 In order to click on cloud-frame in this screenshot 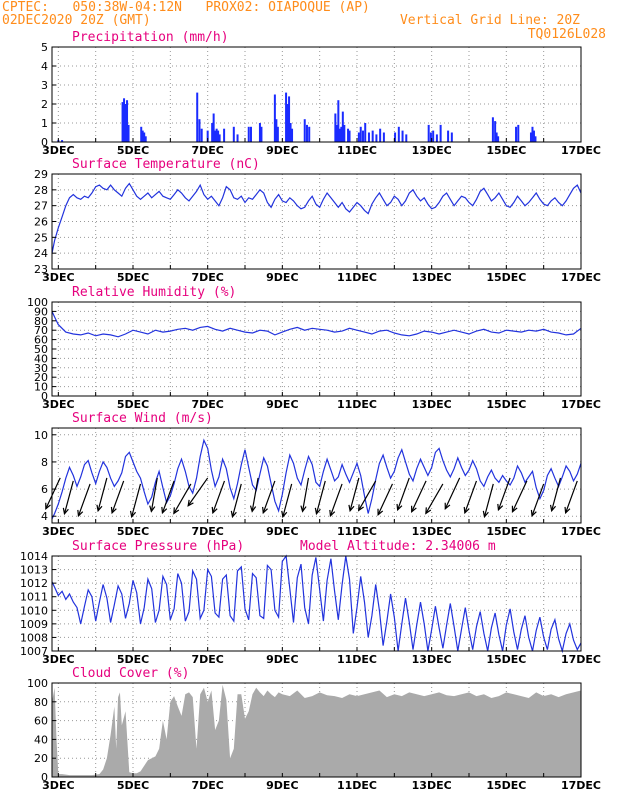, I will do `click(316, 730)`.